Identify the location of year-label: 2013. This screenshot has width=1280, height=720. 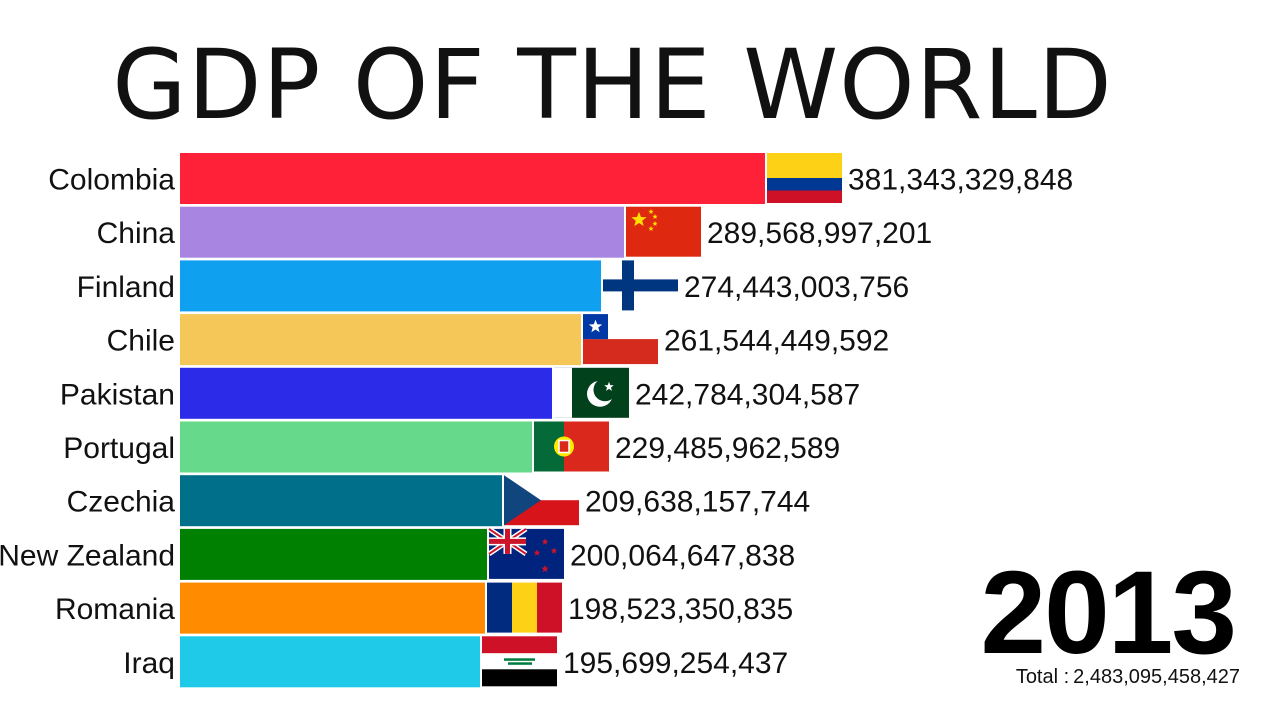
(1108, 613).